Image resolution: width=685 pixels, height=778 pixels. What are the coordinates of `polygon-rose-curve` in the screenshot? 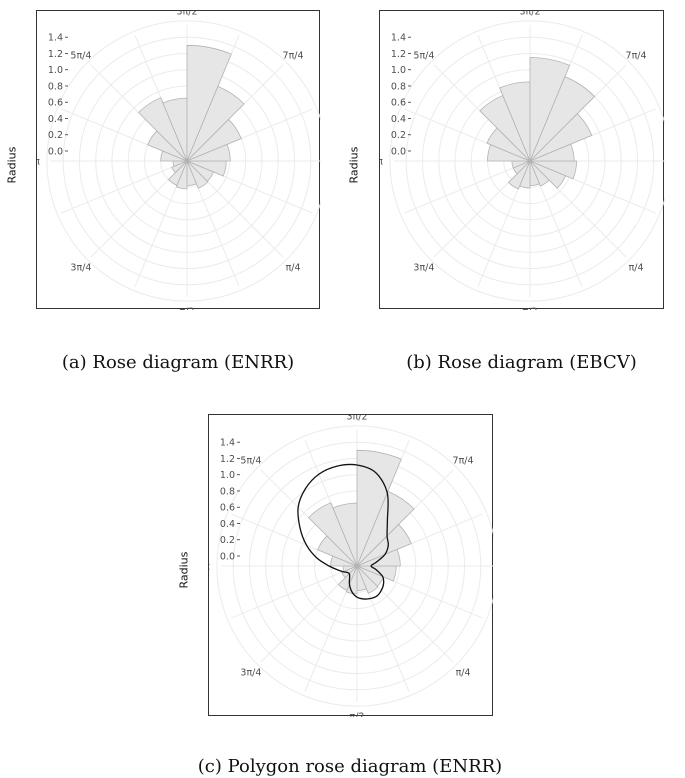 It's located at (343, 531).